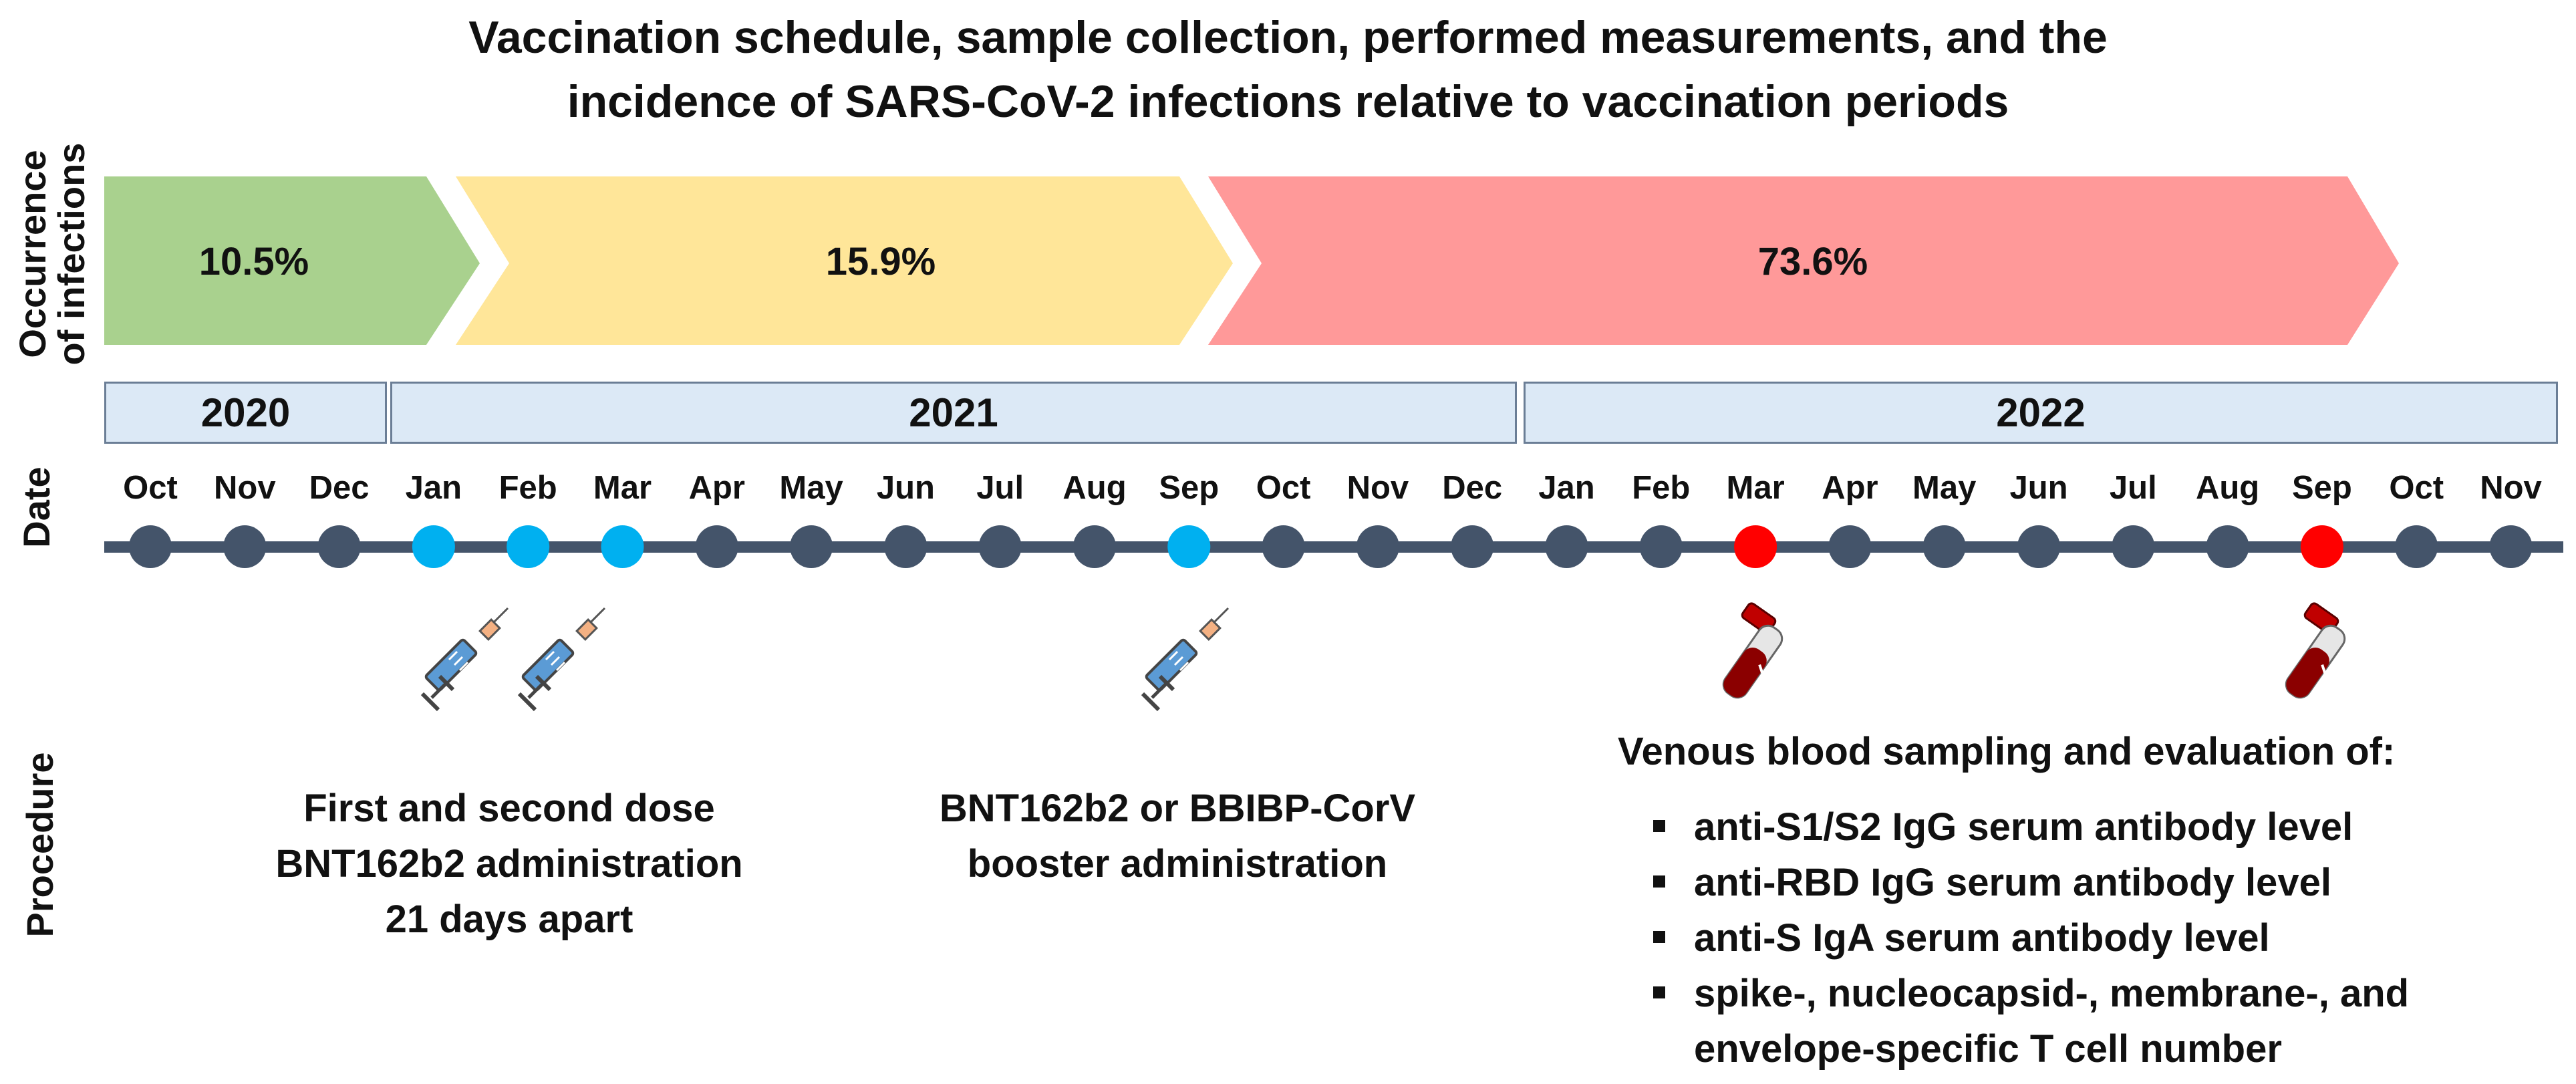  I want to click on sampling-title: Venous blood sampling and evaluation of:, so click(2007, 751).